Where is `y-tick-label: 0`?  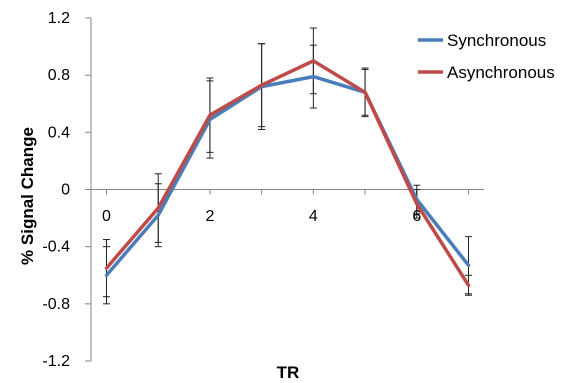 y-tick-label: 0 is located at coordinates (65, 190).